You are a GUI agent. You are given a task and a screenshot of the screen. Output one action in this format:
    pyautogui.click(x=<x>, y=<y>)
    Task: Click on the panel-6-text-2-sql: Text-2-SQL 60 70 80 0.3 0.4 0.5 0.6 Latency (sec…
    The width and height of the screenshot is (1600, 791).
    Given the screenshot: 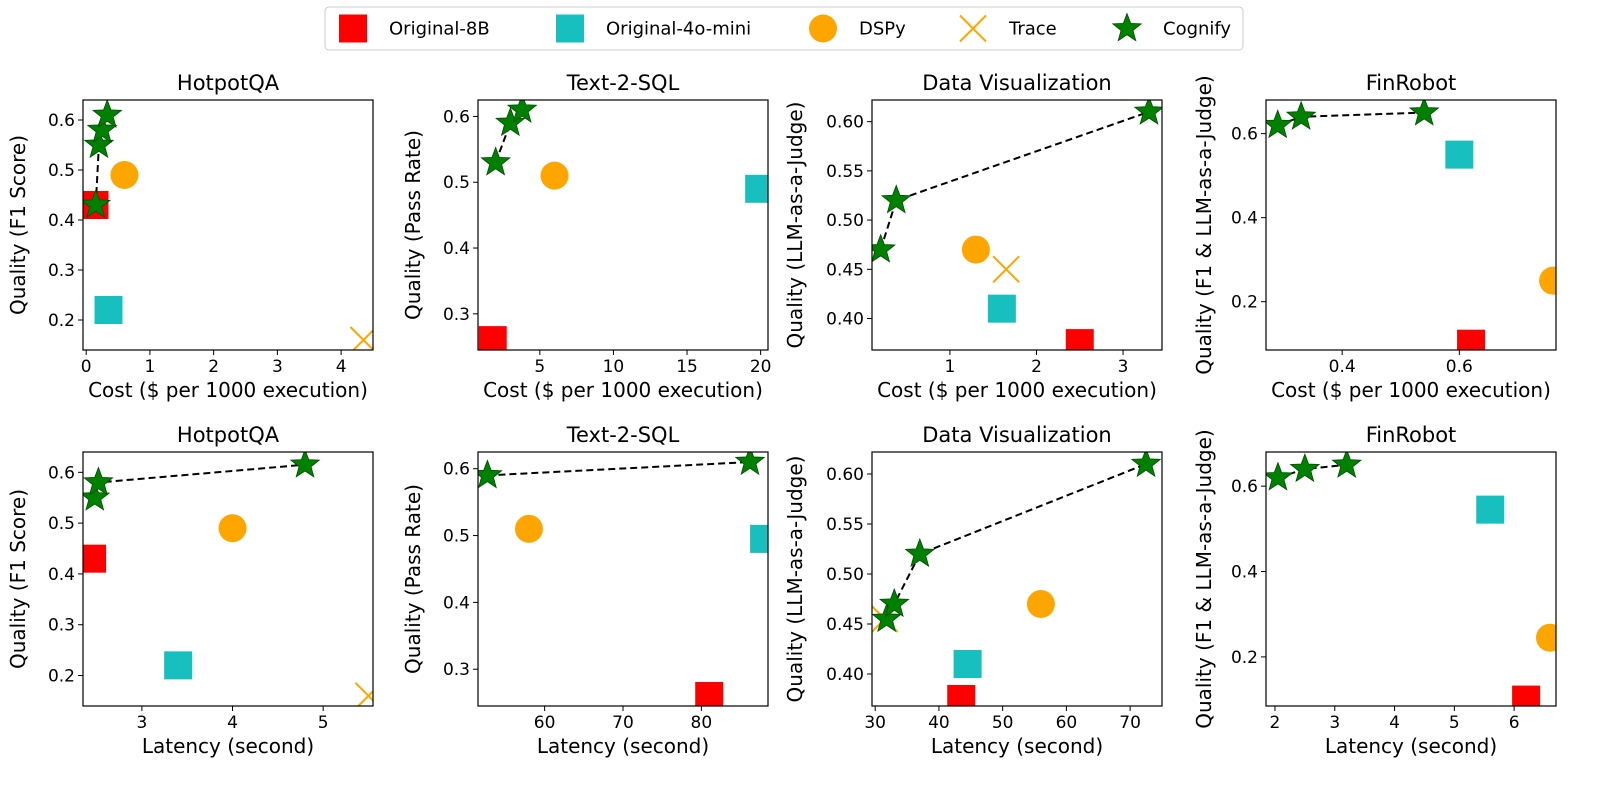 What is the action you would take?
    pyautogui.click(x=585, y=590)
    